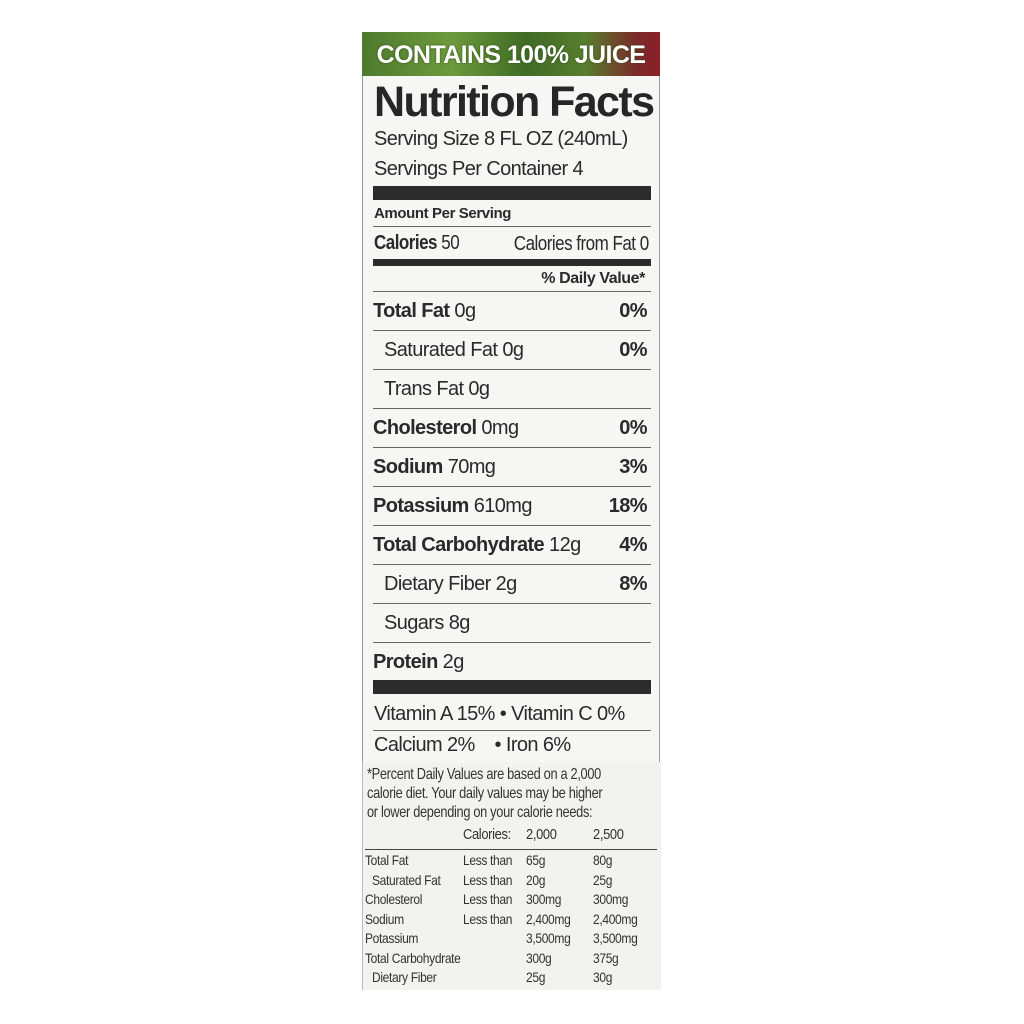 This screenshot has height=1024, width=1024. I want to click on footer-cell: Saturated Fat, so click(406, 879).